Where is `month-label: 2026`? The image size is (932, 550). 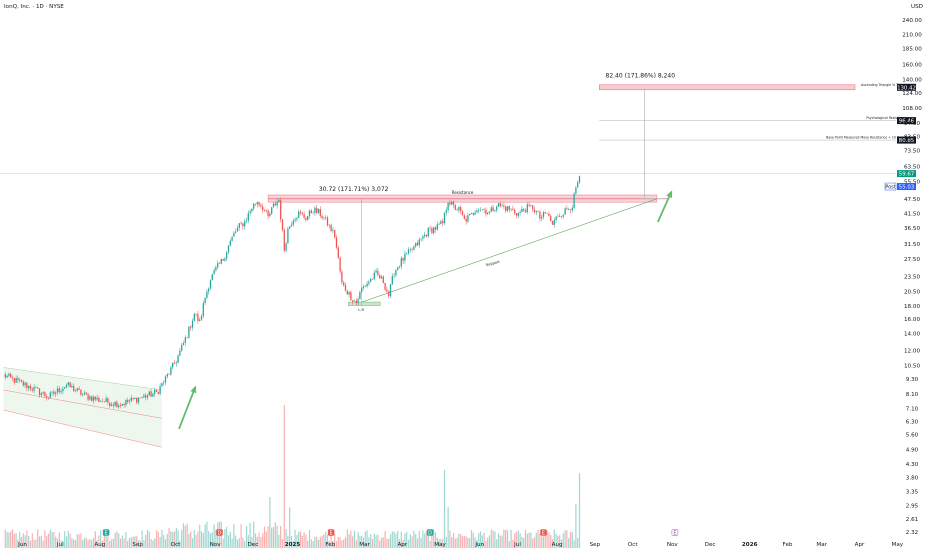
month-label: 2026 is located at coordinates (750, 545).